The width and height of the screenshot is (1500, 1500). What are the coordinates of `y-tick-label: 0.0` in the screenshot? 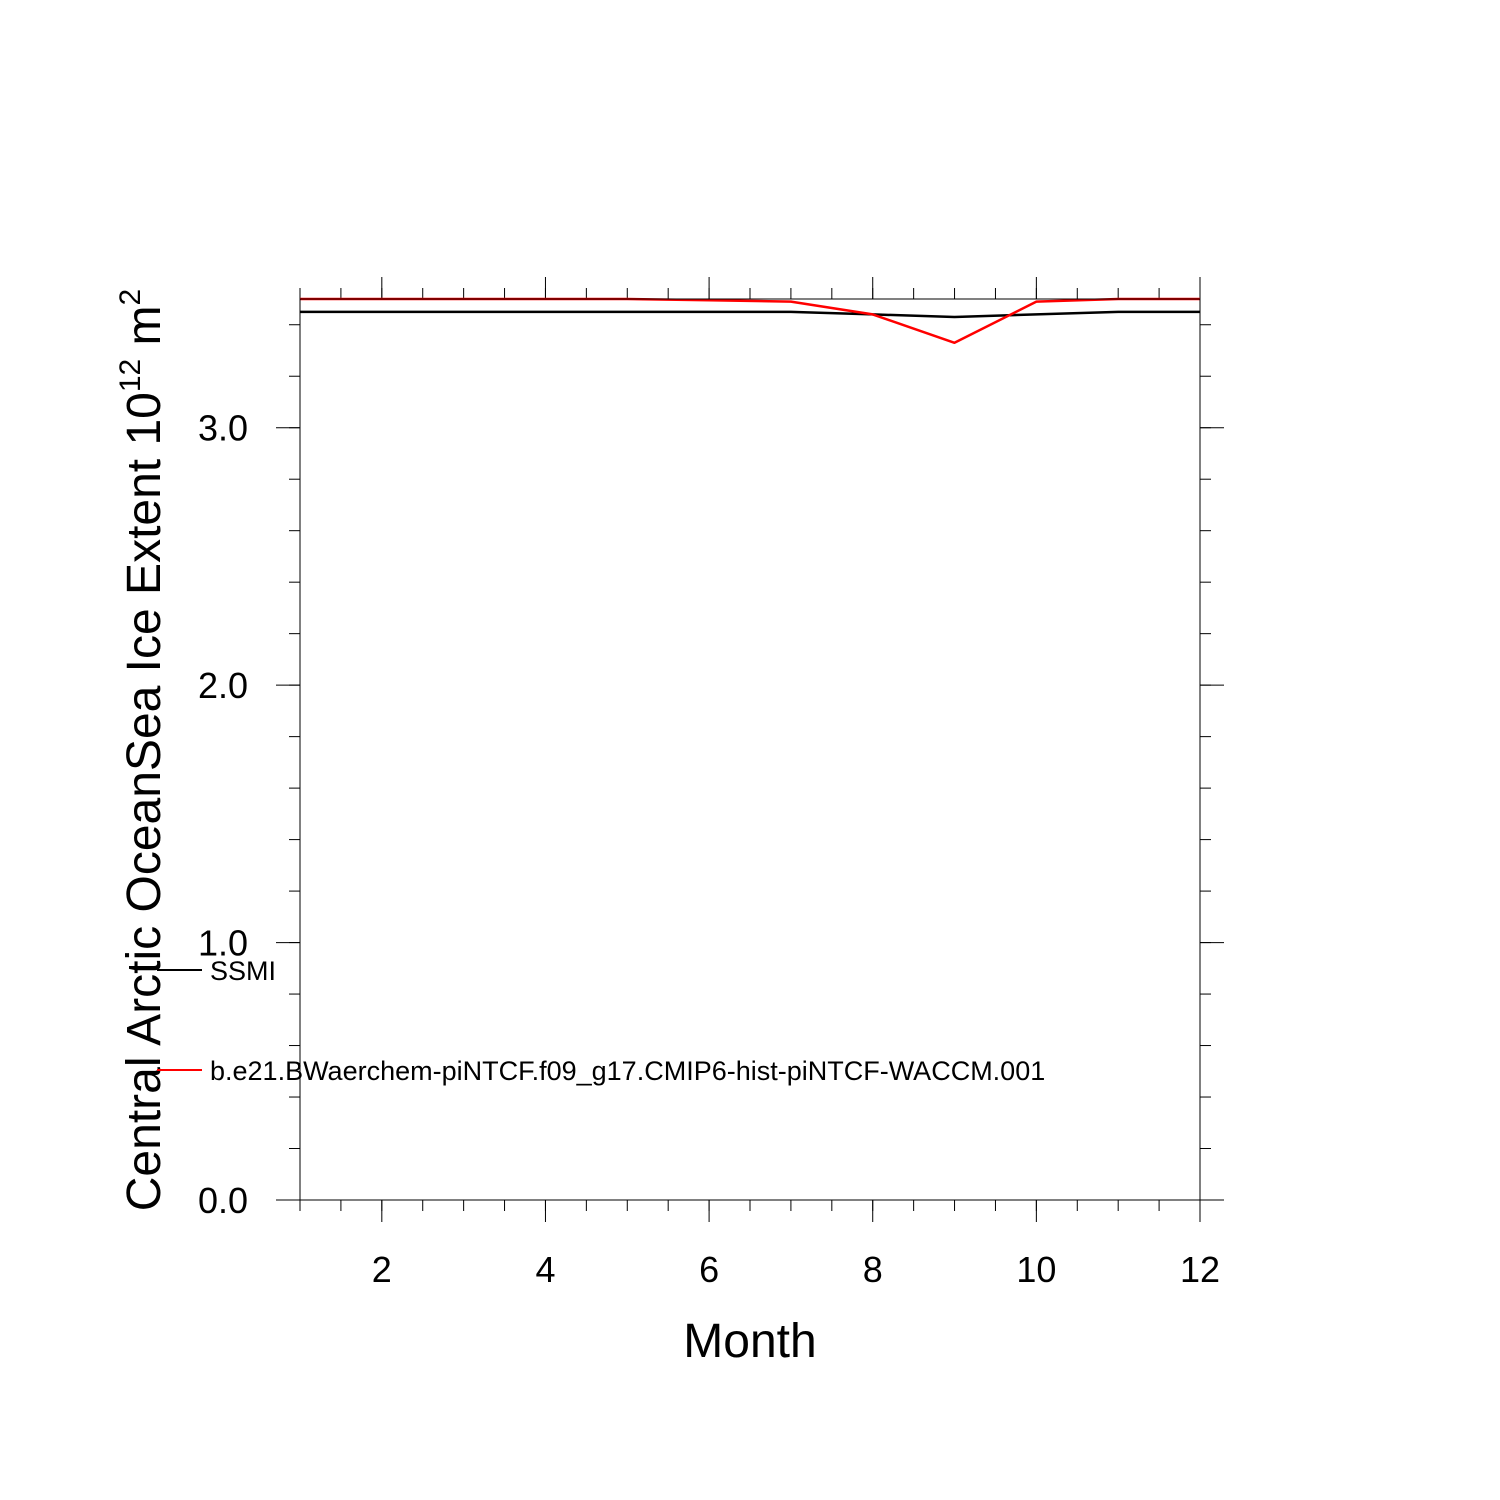 It's located at (223, 1200).